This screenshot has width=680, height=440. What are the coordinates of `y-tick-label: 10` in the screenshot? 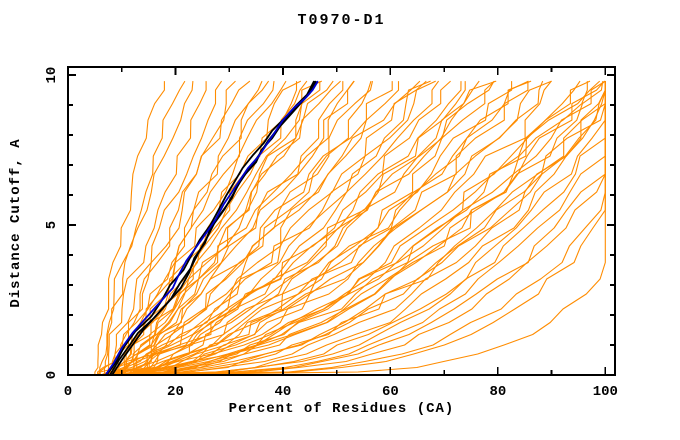 It's located at (52, 75).